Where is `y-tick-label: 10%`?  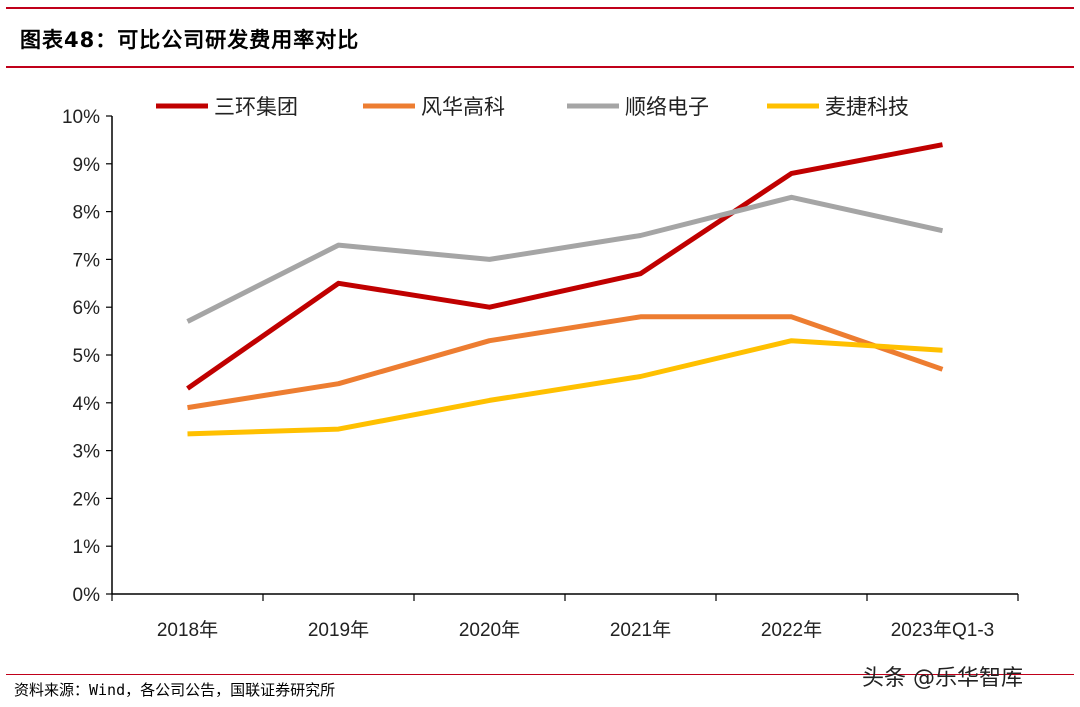 y-tick-label: 10% is located at coordinates (81, 117).